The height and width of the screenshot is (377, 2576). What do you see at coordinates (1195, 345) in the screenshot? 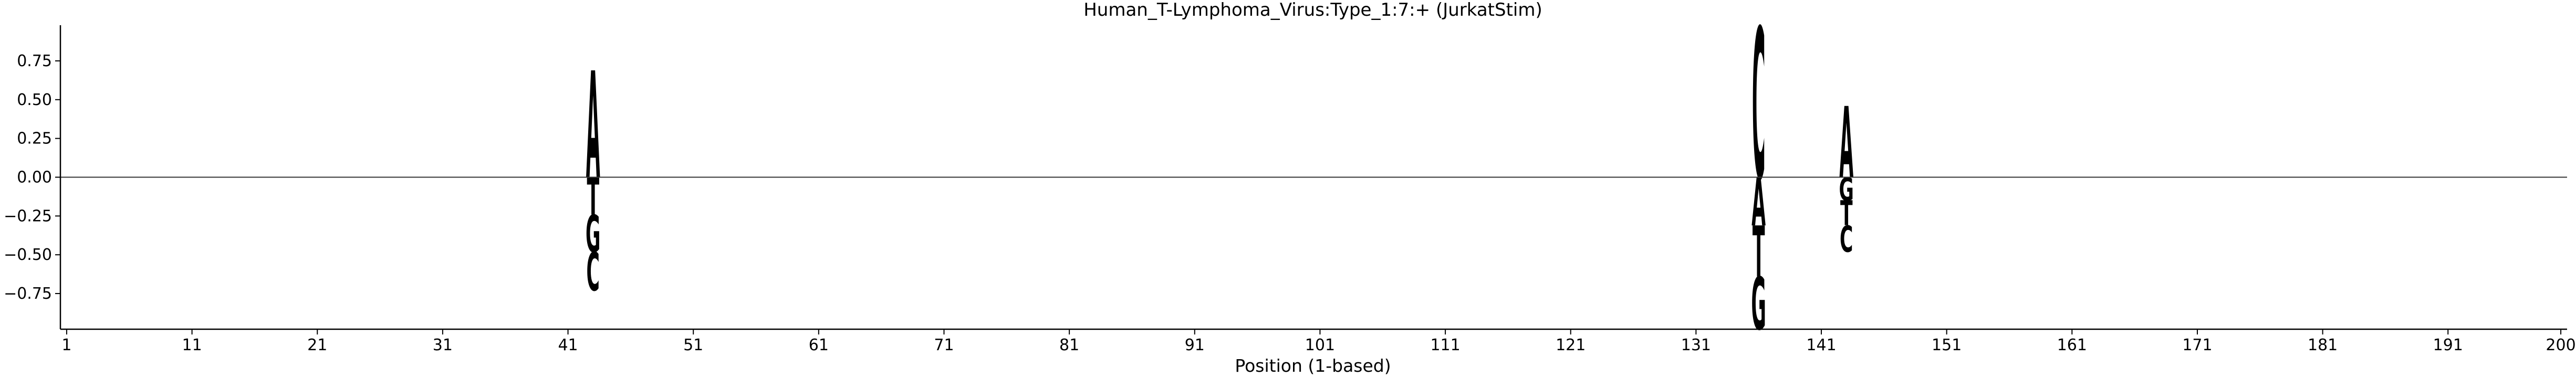
I see `x-tick-label: 91` at bounding box center [1195, 345].